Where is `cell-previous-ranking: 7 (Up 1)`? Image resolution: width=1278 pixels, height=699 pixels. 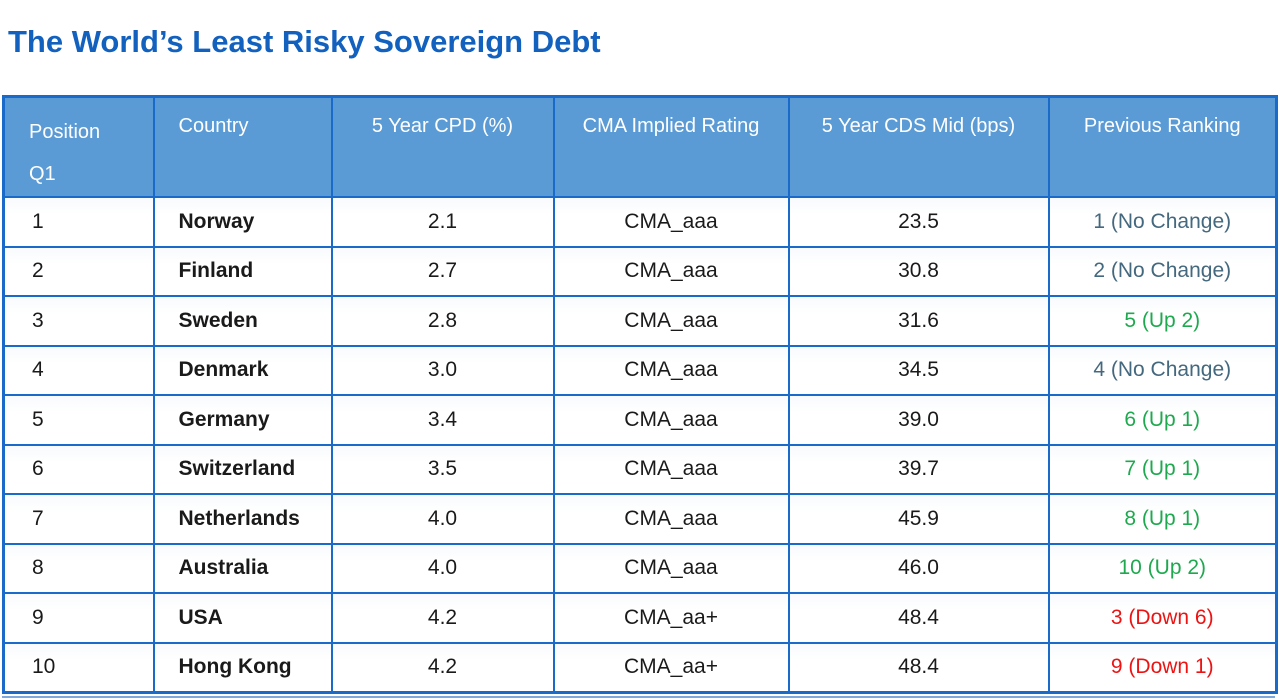
cell-previous-ranking: 7 (Up 1) is located at coordinates (1162, 469).